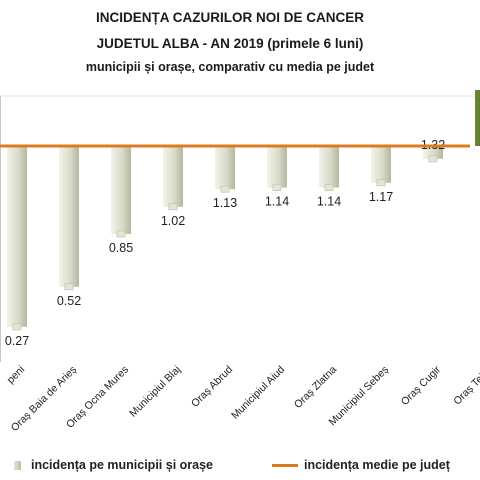 The height and width of the screenshot is (480, 480). Describe the element at coordinates (315, 387) in the screenshot. I see `category-label: Oraș Zlatna` at that location.